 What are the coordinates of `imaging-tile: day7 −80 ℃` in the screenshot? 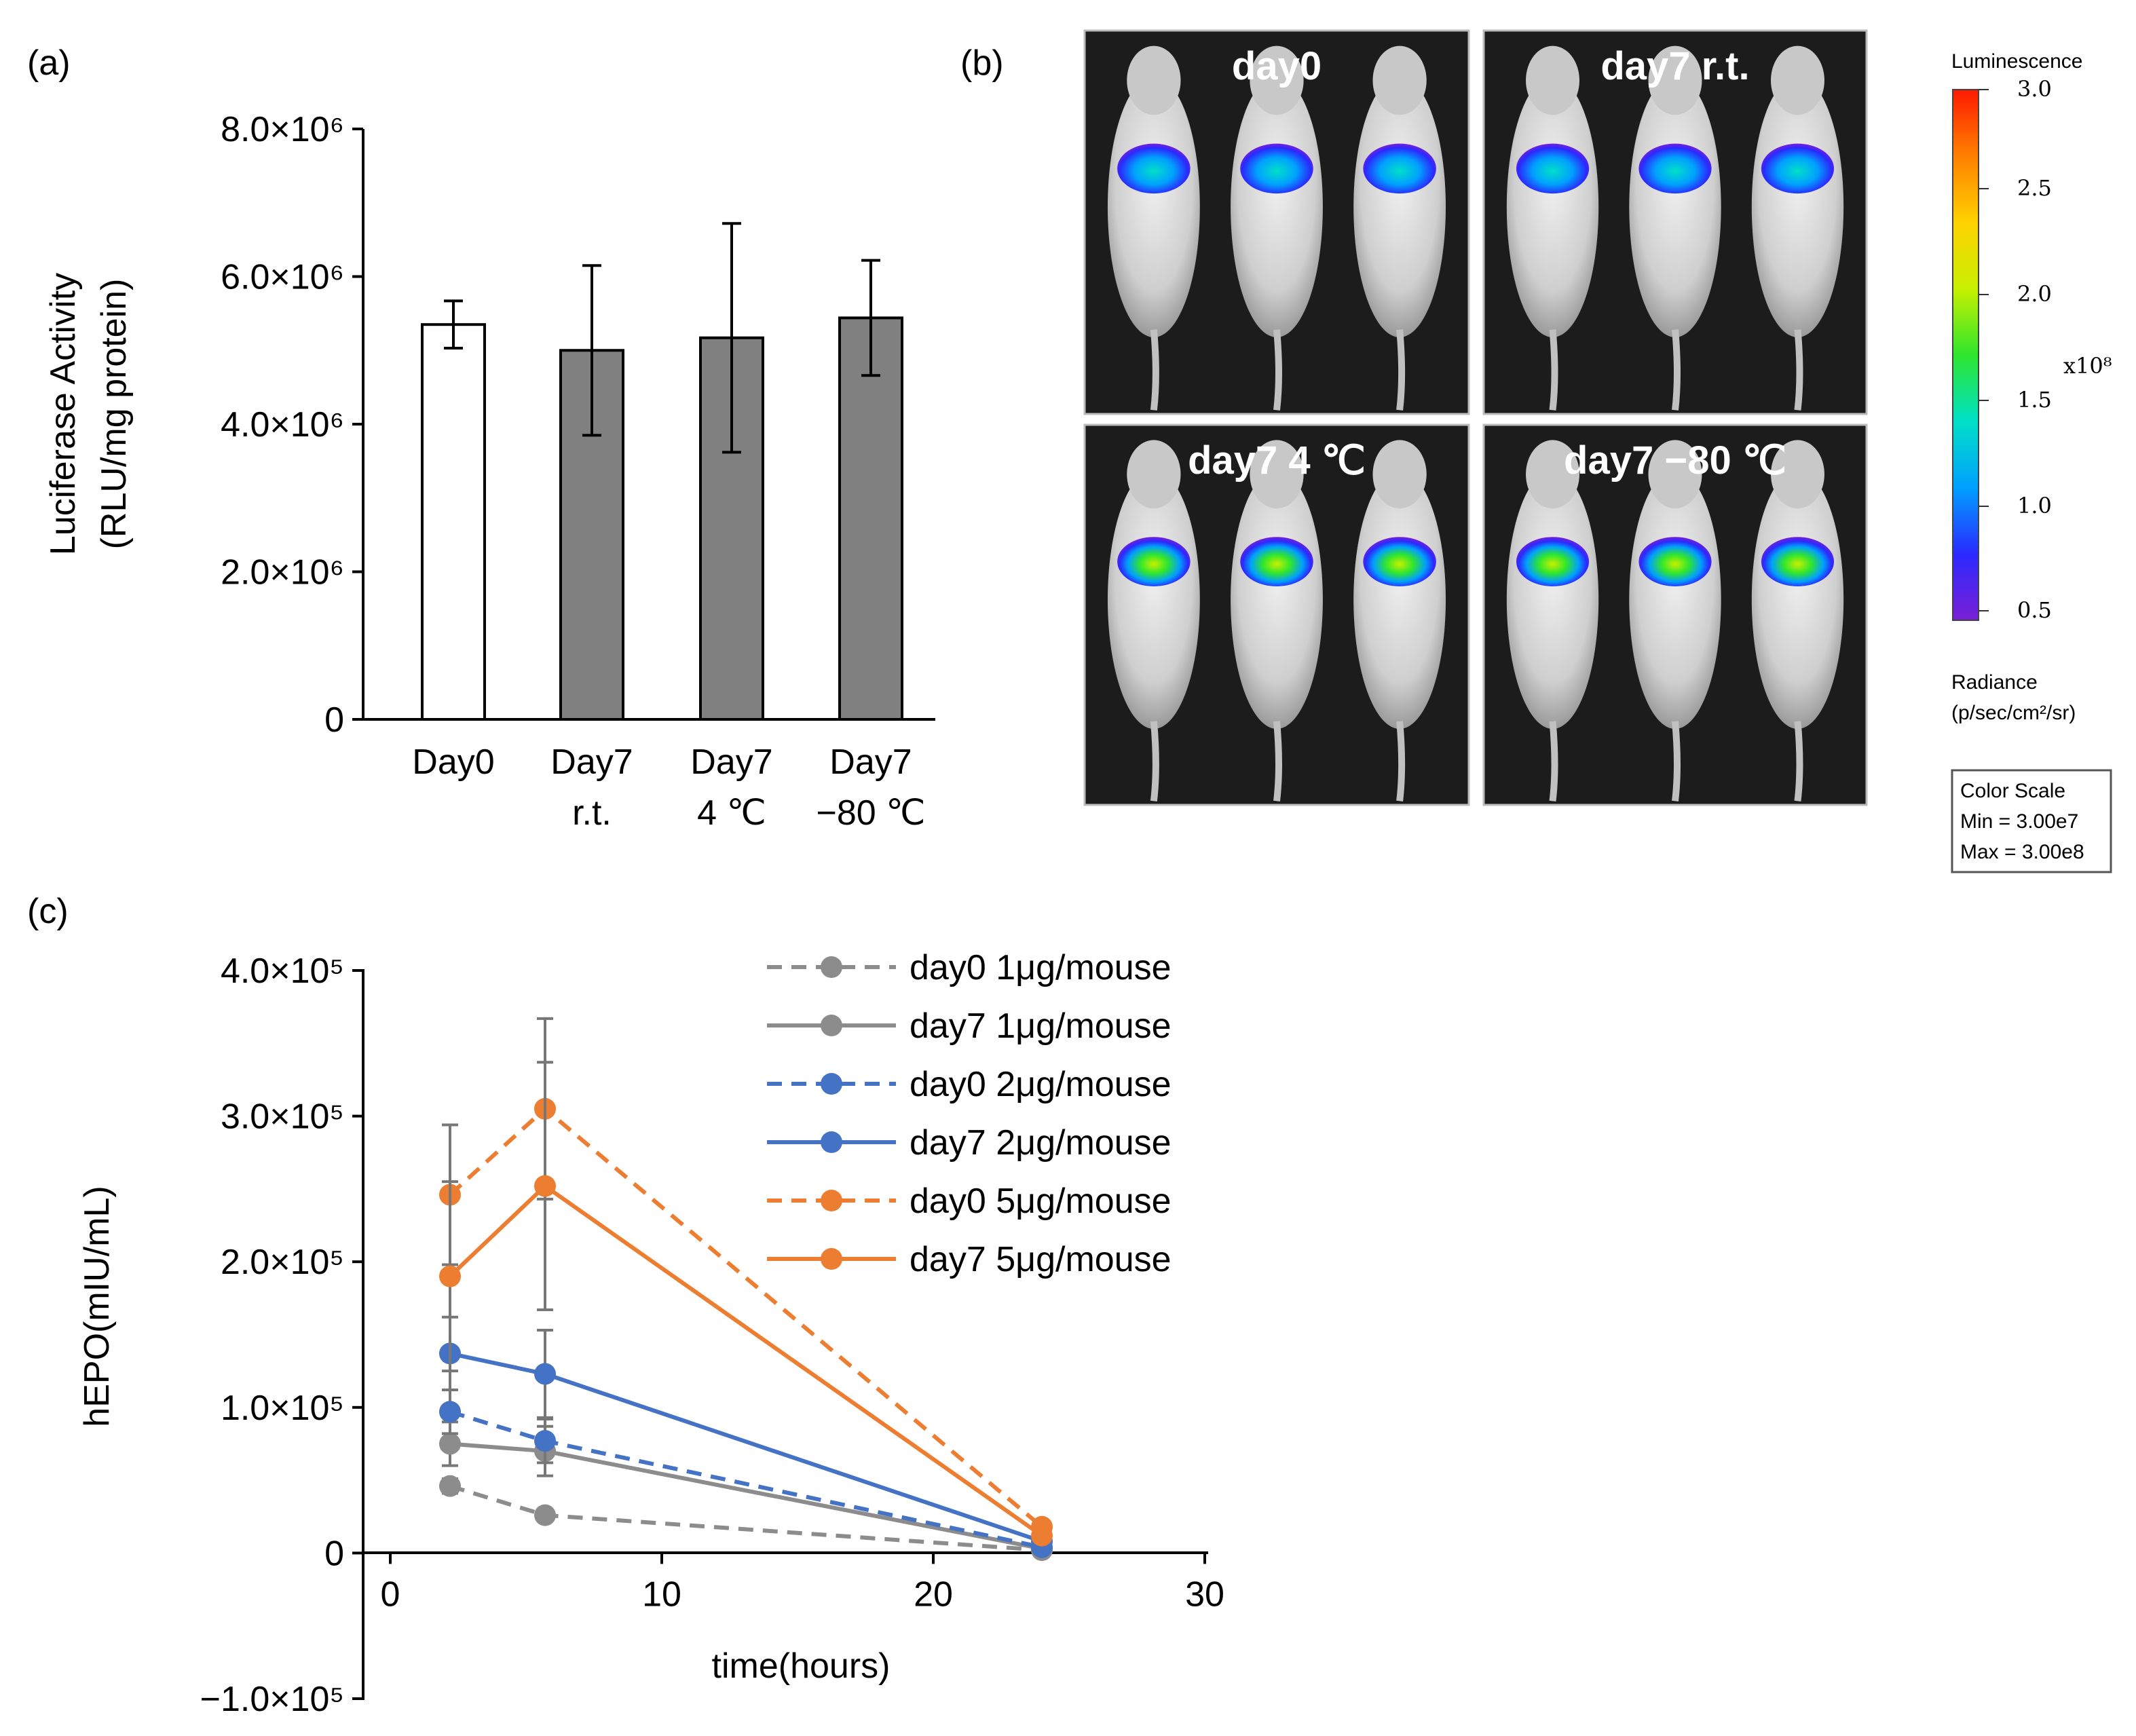 It's located at (1675, 614).